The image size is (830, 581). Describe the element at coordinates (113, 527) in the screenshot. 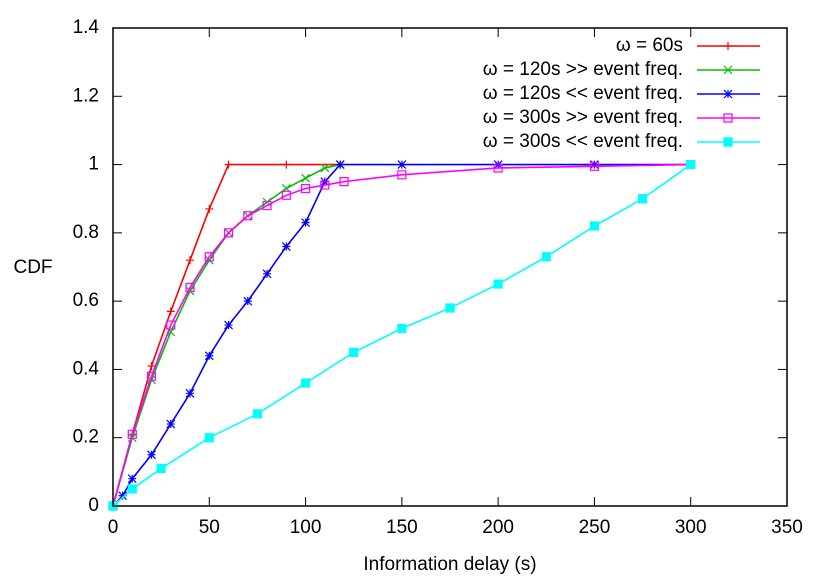

I see `x-tick-label: 0` at that location.